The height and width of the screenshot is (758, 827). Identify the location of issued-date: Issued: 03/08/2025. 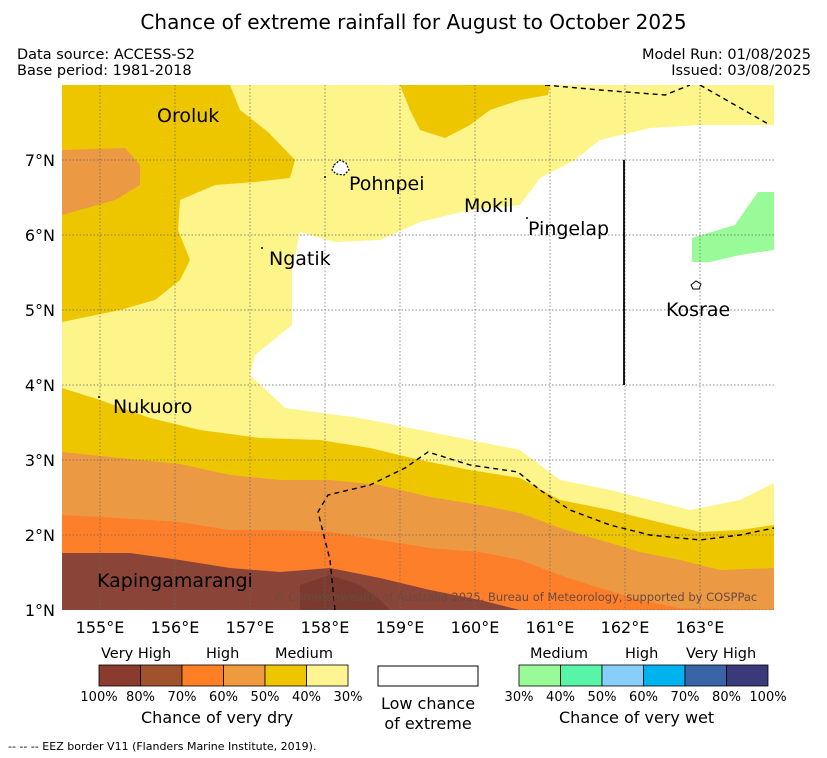
(741, 71).